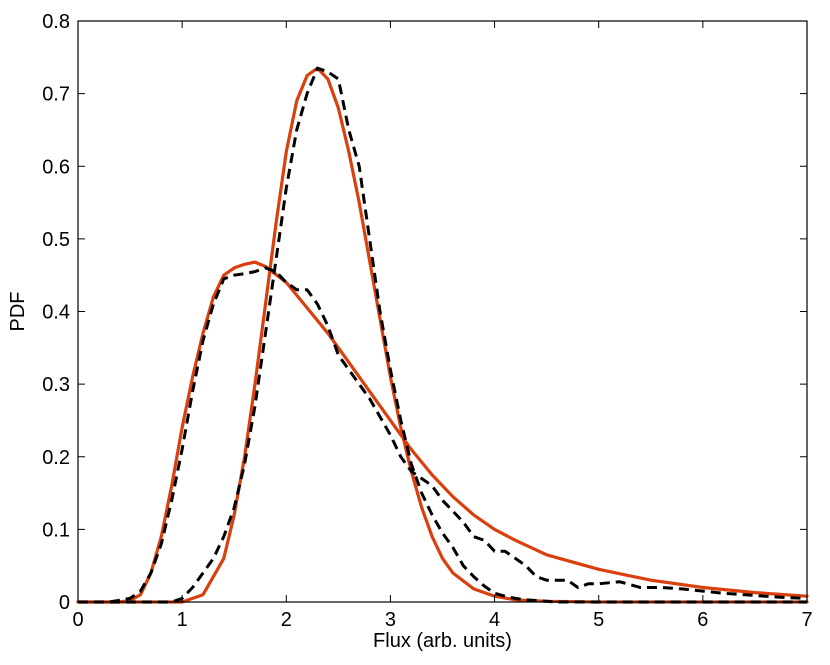 Image resolution: width=830 pixels, height=665 pixels. Describe the element at coordinates (56, 95) in the screenshot. I see `y-tick-label: 0.7` at that location.